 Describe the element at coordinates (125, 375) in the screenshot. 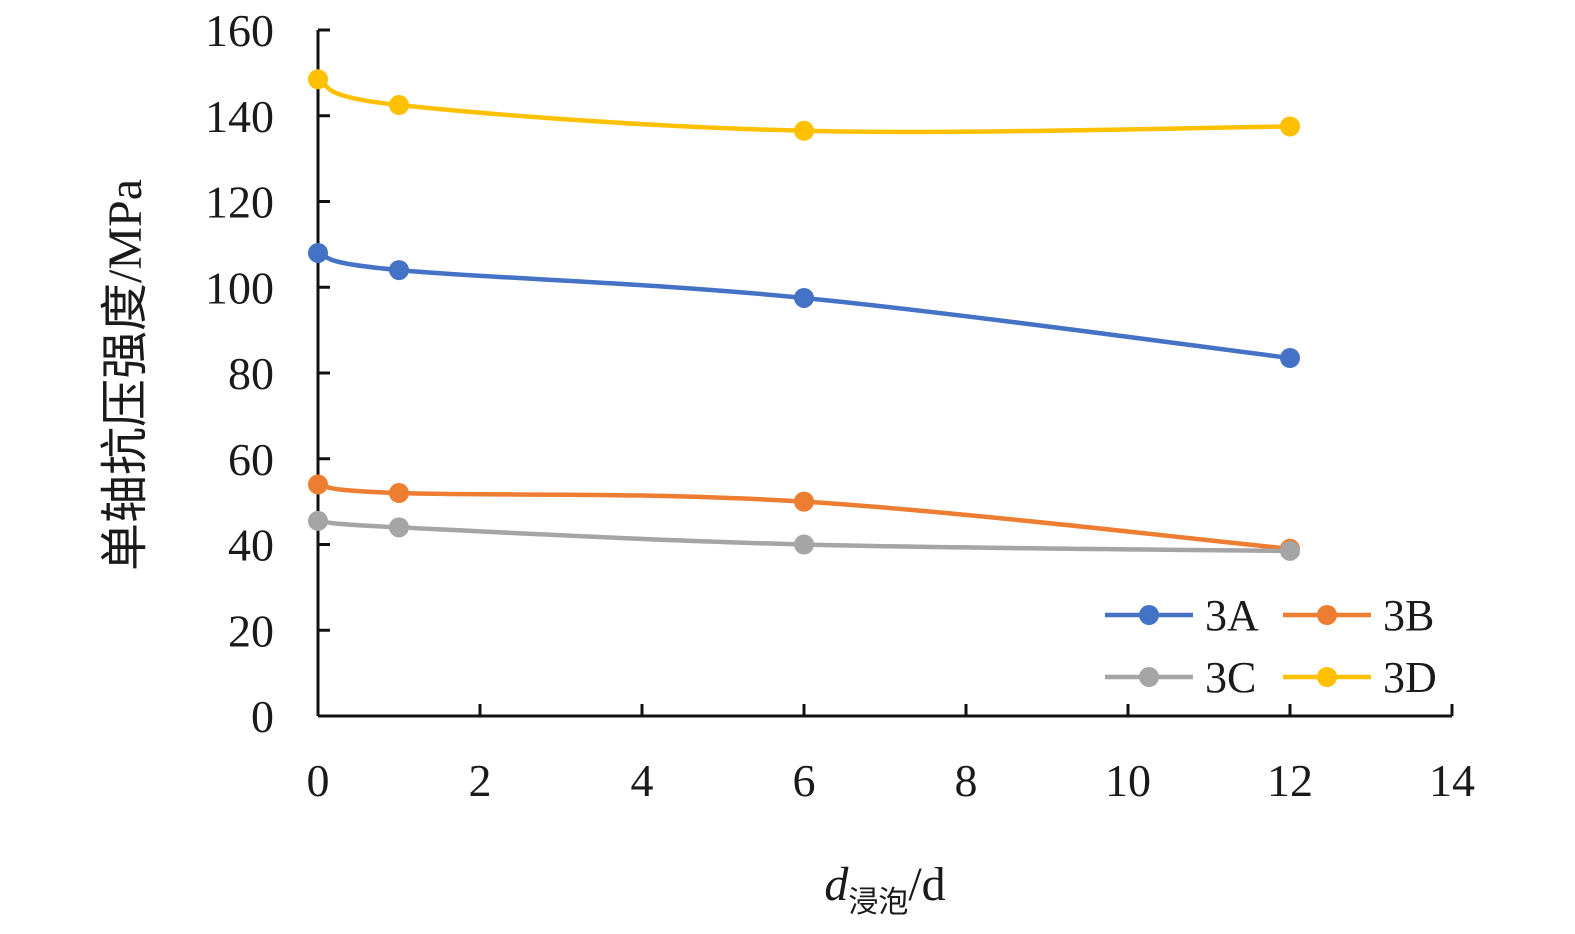

I see `y-axis-title: 单轴抗压强度/MPa` at that location.